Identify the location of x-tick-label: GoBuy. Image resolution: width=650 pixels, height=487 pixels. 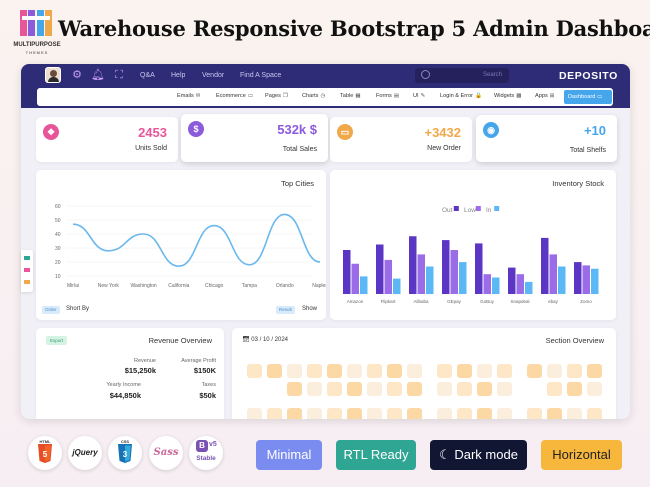
(487, 301).